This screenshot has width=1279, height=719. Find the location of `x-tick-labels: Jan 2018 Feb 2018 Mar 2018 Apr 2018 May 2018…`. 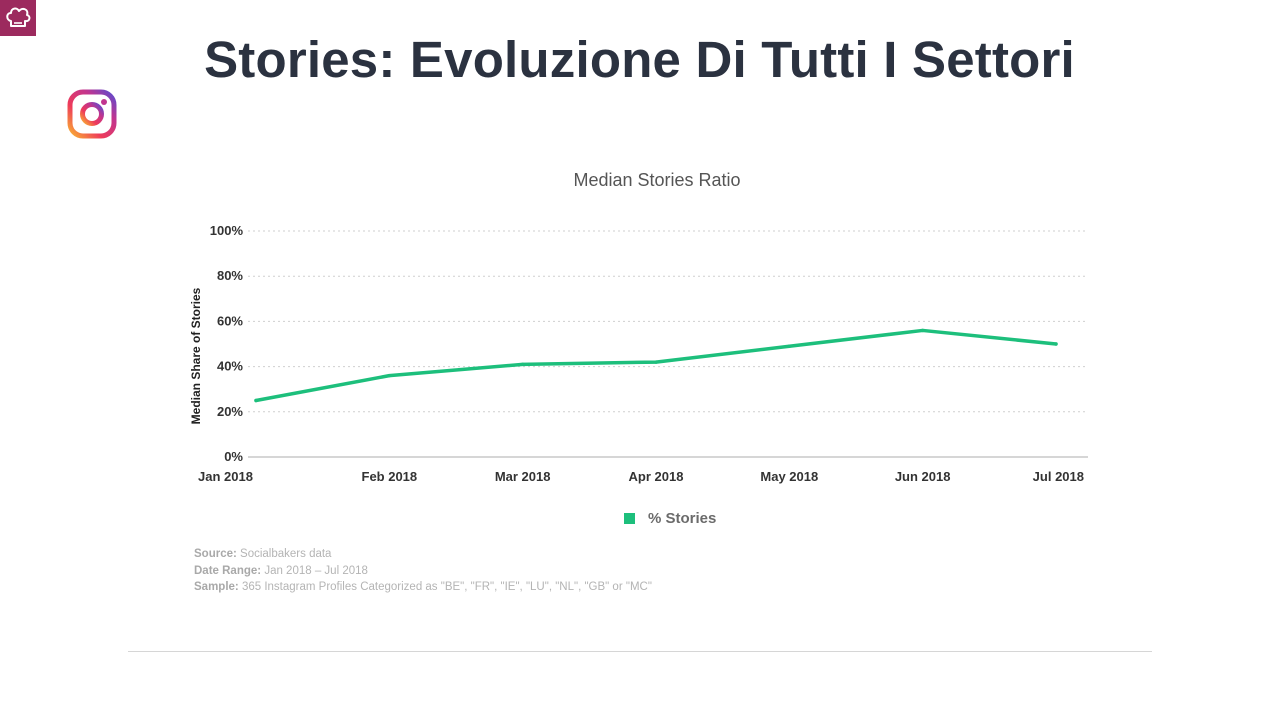

x-tick-labels: Jan 2018 Feb 2018 Mar 2018 Apr 2018 May 2018… is located at coordinates (641, 476).